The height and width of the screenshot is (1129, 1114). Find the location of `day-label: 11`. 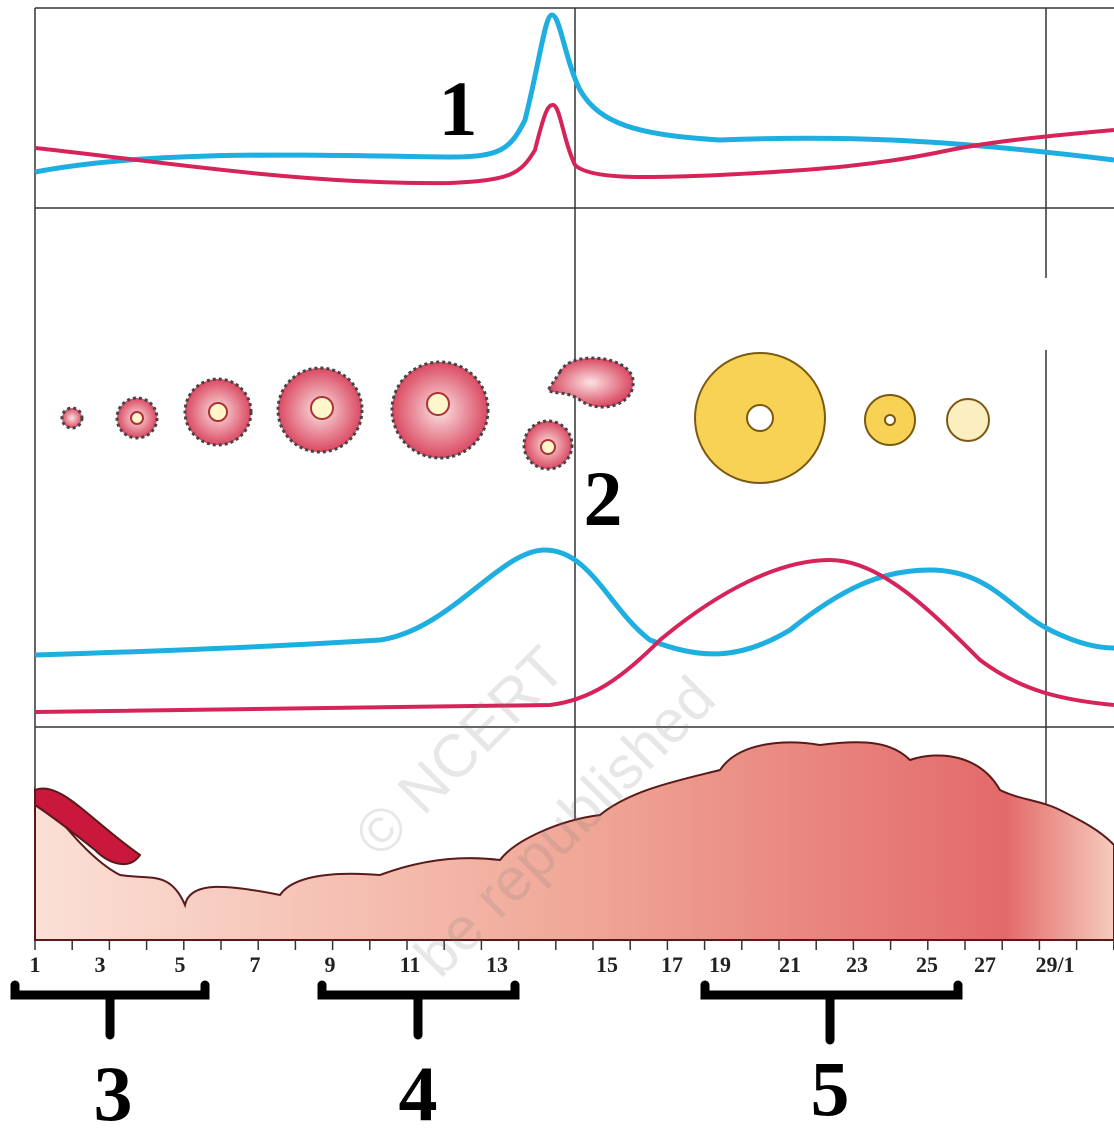

day-label: 11 is located at coordinates (410, 964).